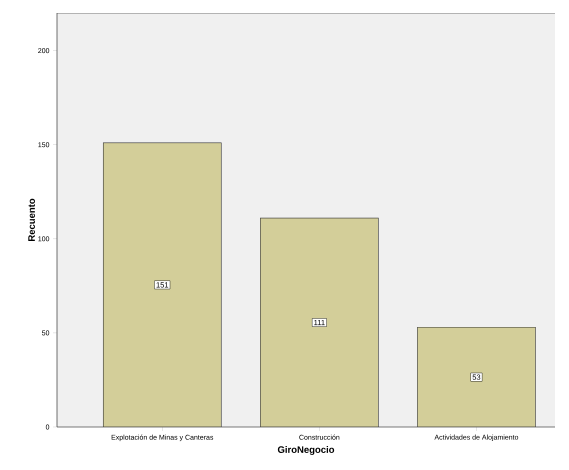  What do you see at coordinates (306, 450) in the screenshot?
I see `x-axis-title: GiroNegocio` at bounding box center [306, 450].